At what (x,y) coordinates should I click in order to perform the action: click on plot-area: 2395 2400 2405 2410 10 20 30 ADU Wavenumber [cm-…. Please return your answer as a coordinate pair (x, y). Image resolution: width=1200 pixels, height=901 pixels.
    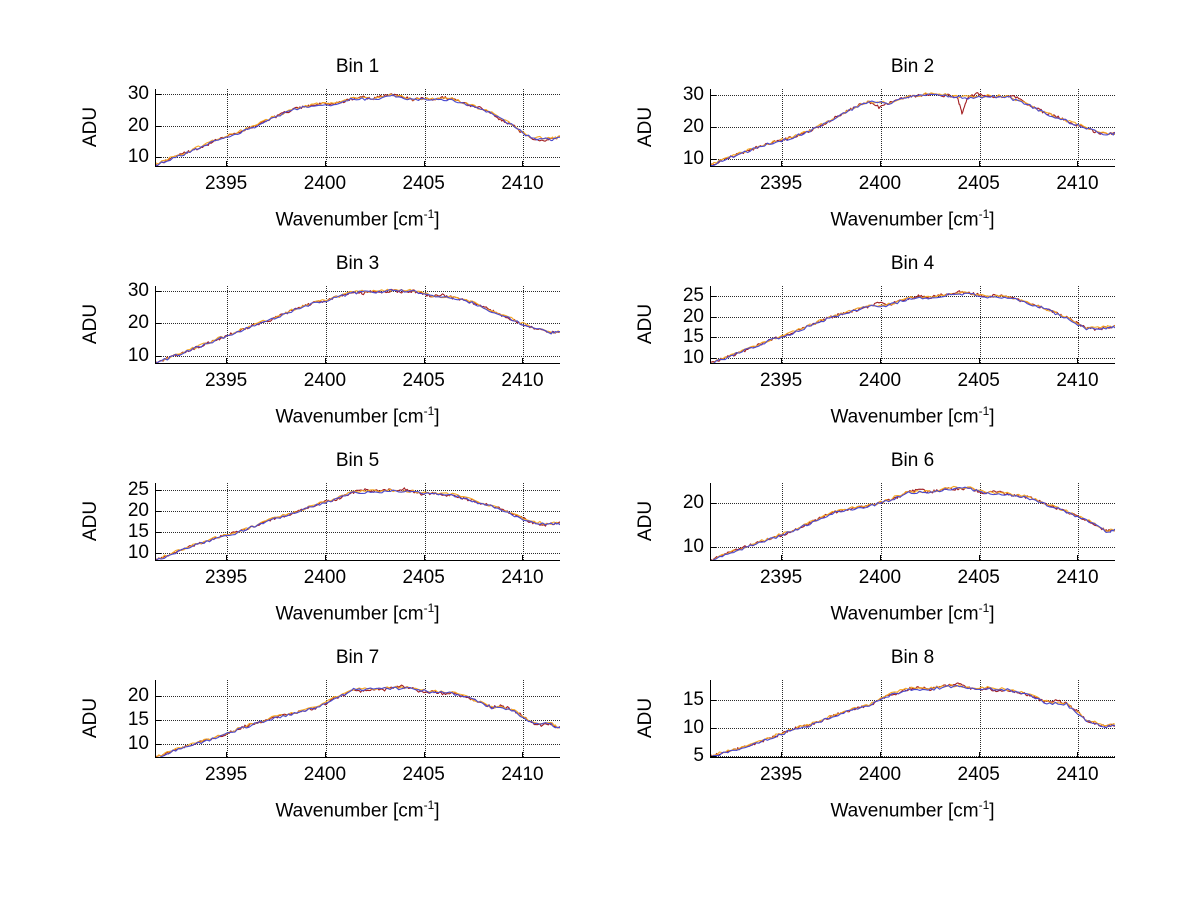
    Looking at the image, I should click on (320, 353).